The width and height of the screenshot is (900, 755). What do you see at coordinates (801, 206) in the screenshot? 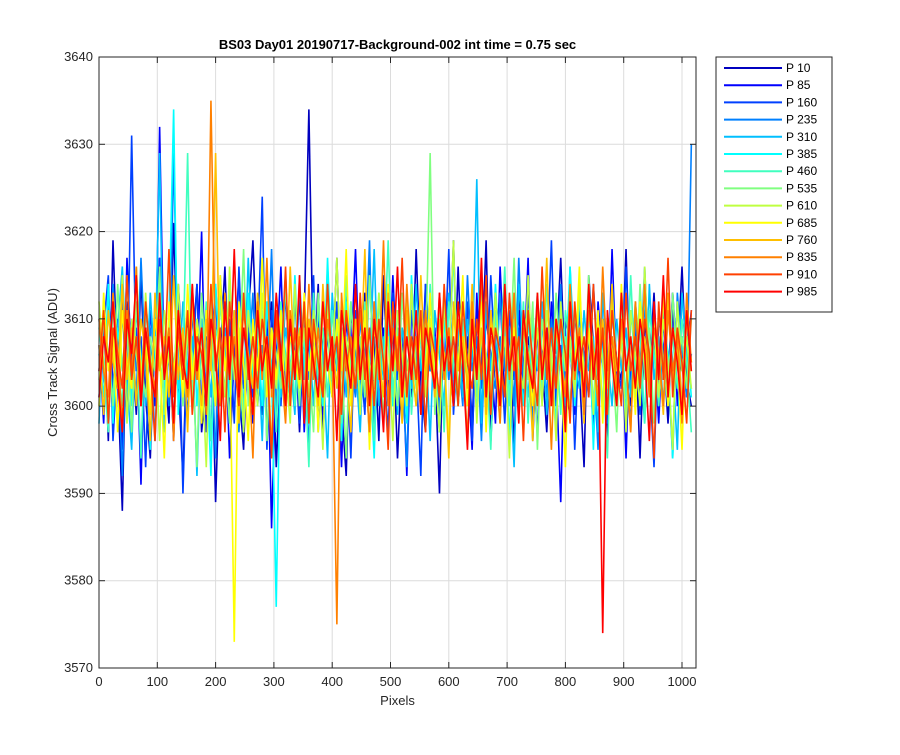
I see `legend-entry-label: P 610` at bounding box center [801, 206].